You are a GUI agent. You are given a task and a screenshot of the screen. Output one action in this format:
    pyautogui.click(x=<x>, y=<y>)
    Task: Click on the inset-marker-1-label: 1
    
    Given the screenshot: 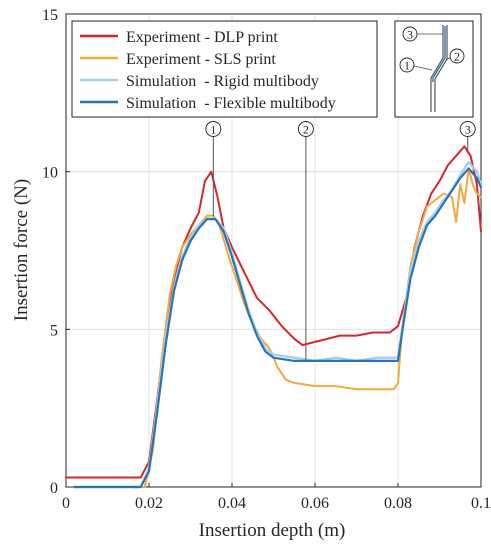 What is the action you would take?
    pyautogui.click(x=407, y=66)
    